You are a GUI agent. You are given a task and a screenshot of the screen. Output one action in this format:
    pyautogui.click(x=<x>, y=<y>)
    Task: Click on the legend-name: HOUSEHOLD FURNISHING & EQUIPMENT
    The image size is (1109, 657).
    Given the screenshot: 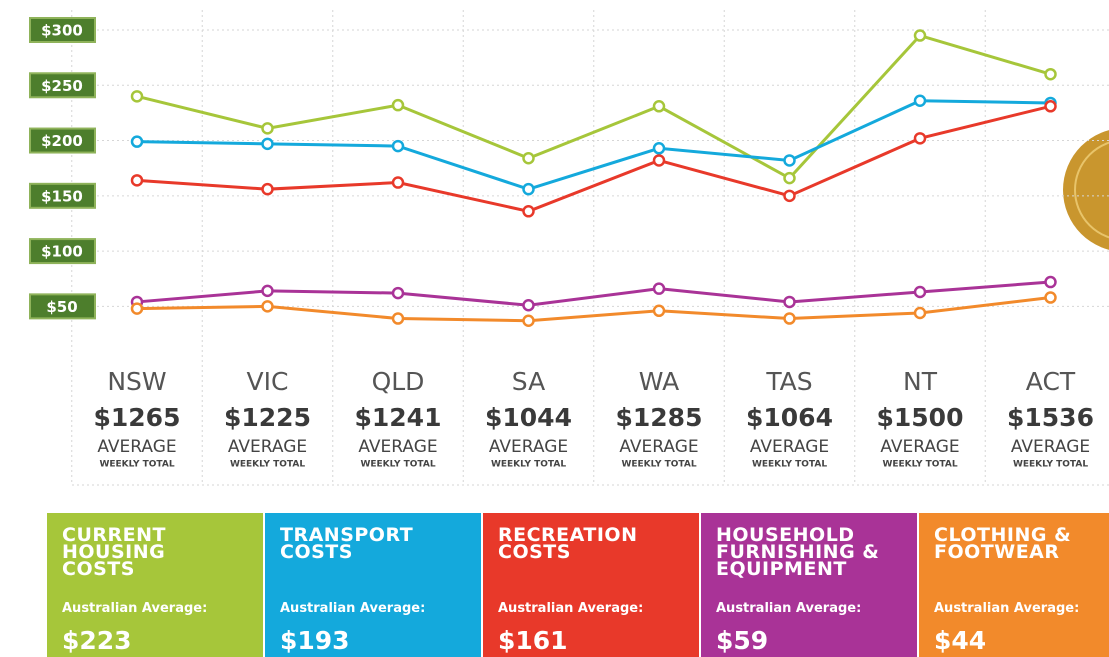 What is the action you would take?
    pyautogui.click(x=798, y=552)
    